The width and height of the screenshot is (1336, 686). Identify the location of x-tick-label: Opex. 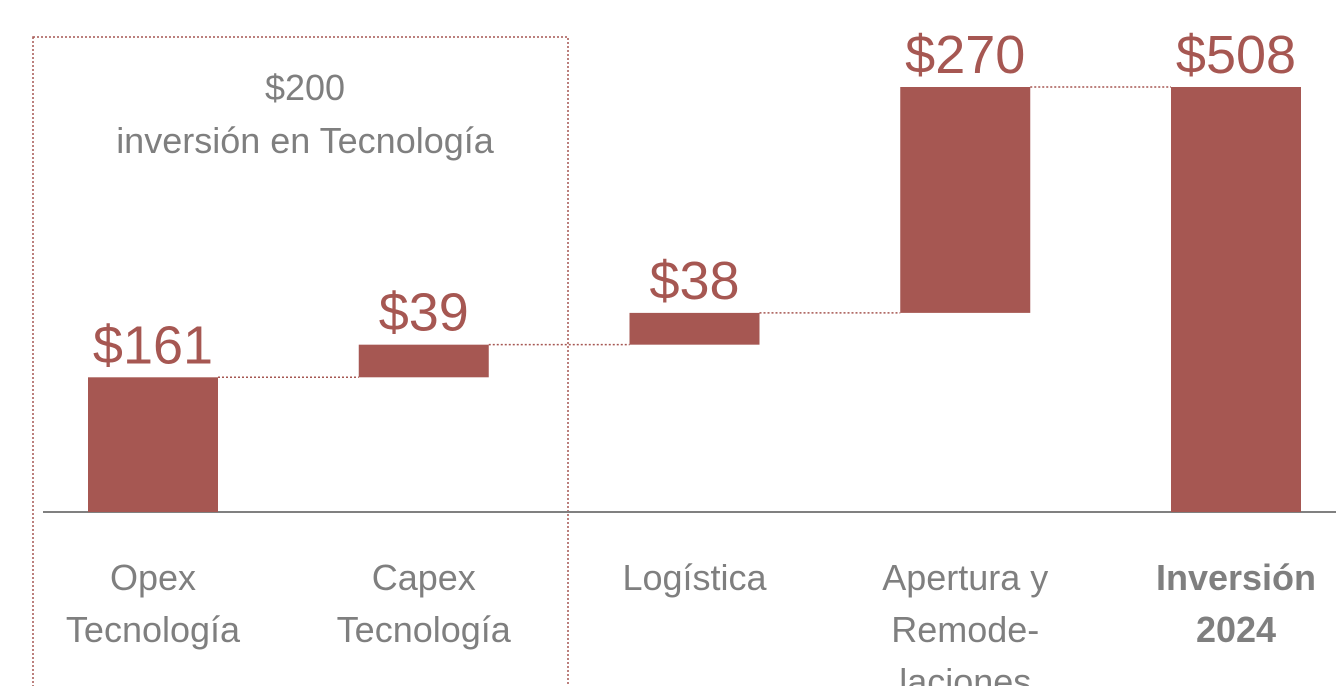
(153, 577).